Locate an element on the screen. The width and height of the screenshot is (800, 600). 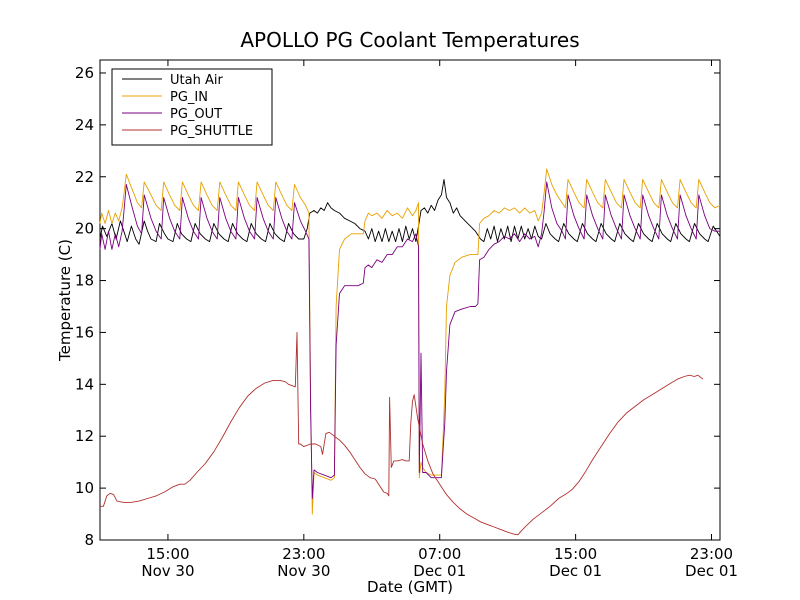
legend-box is located at coordinates (192, 107).